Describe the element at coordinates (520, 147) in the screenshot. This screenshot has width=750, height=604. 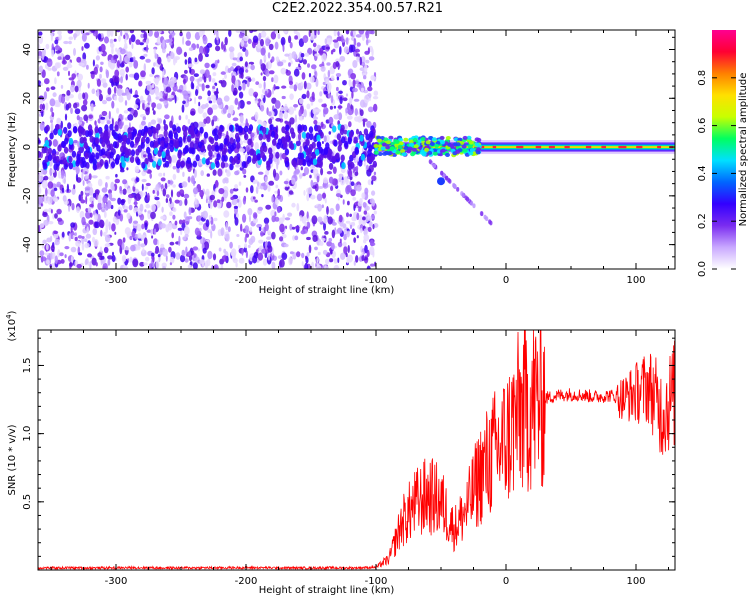
I see `signal-peak` at that location.